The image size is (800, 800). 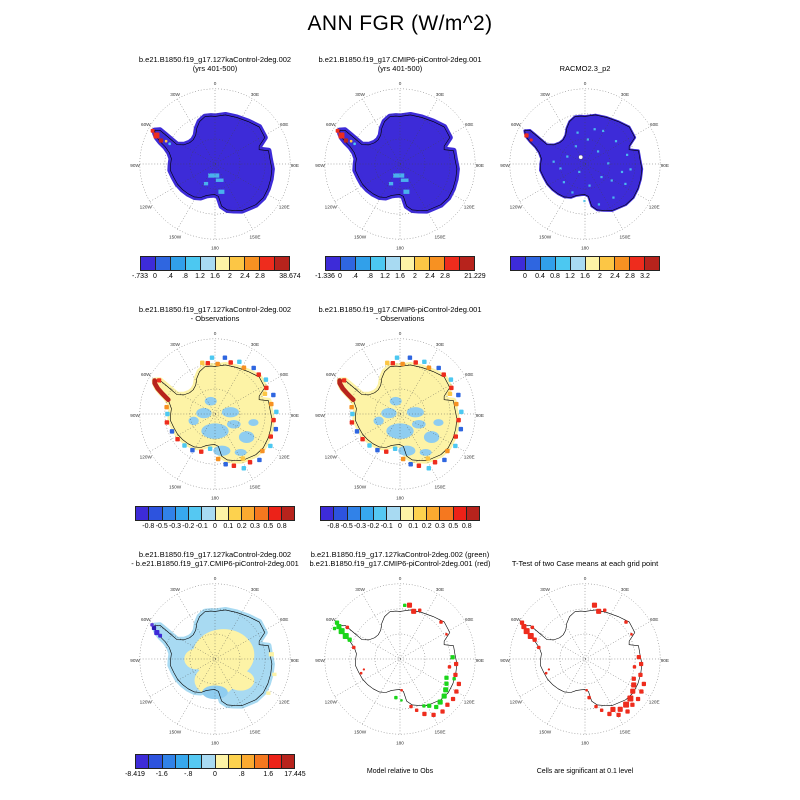 I want to click on colorbar-tick-label: -0.3, so click(x=360, y=526).